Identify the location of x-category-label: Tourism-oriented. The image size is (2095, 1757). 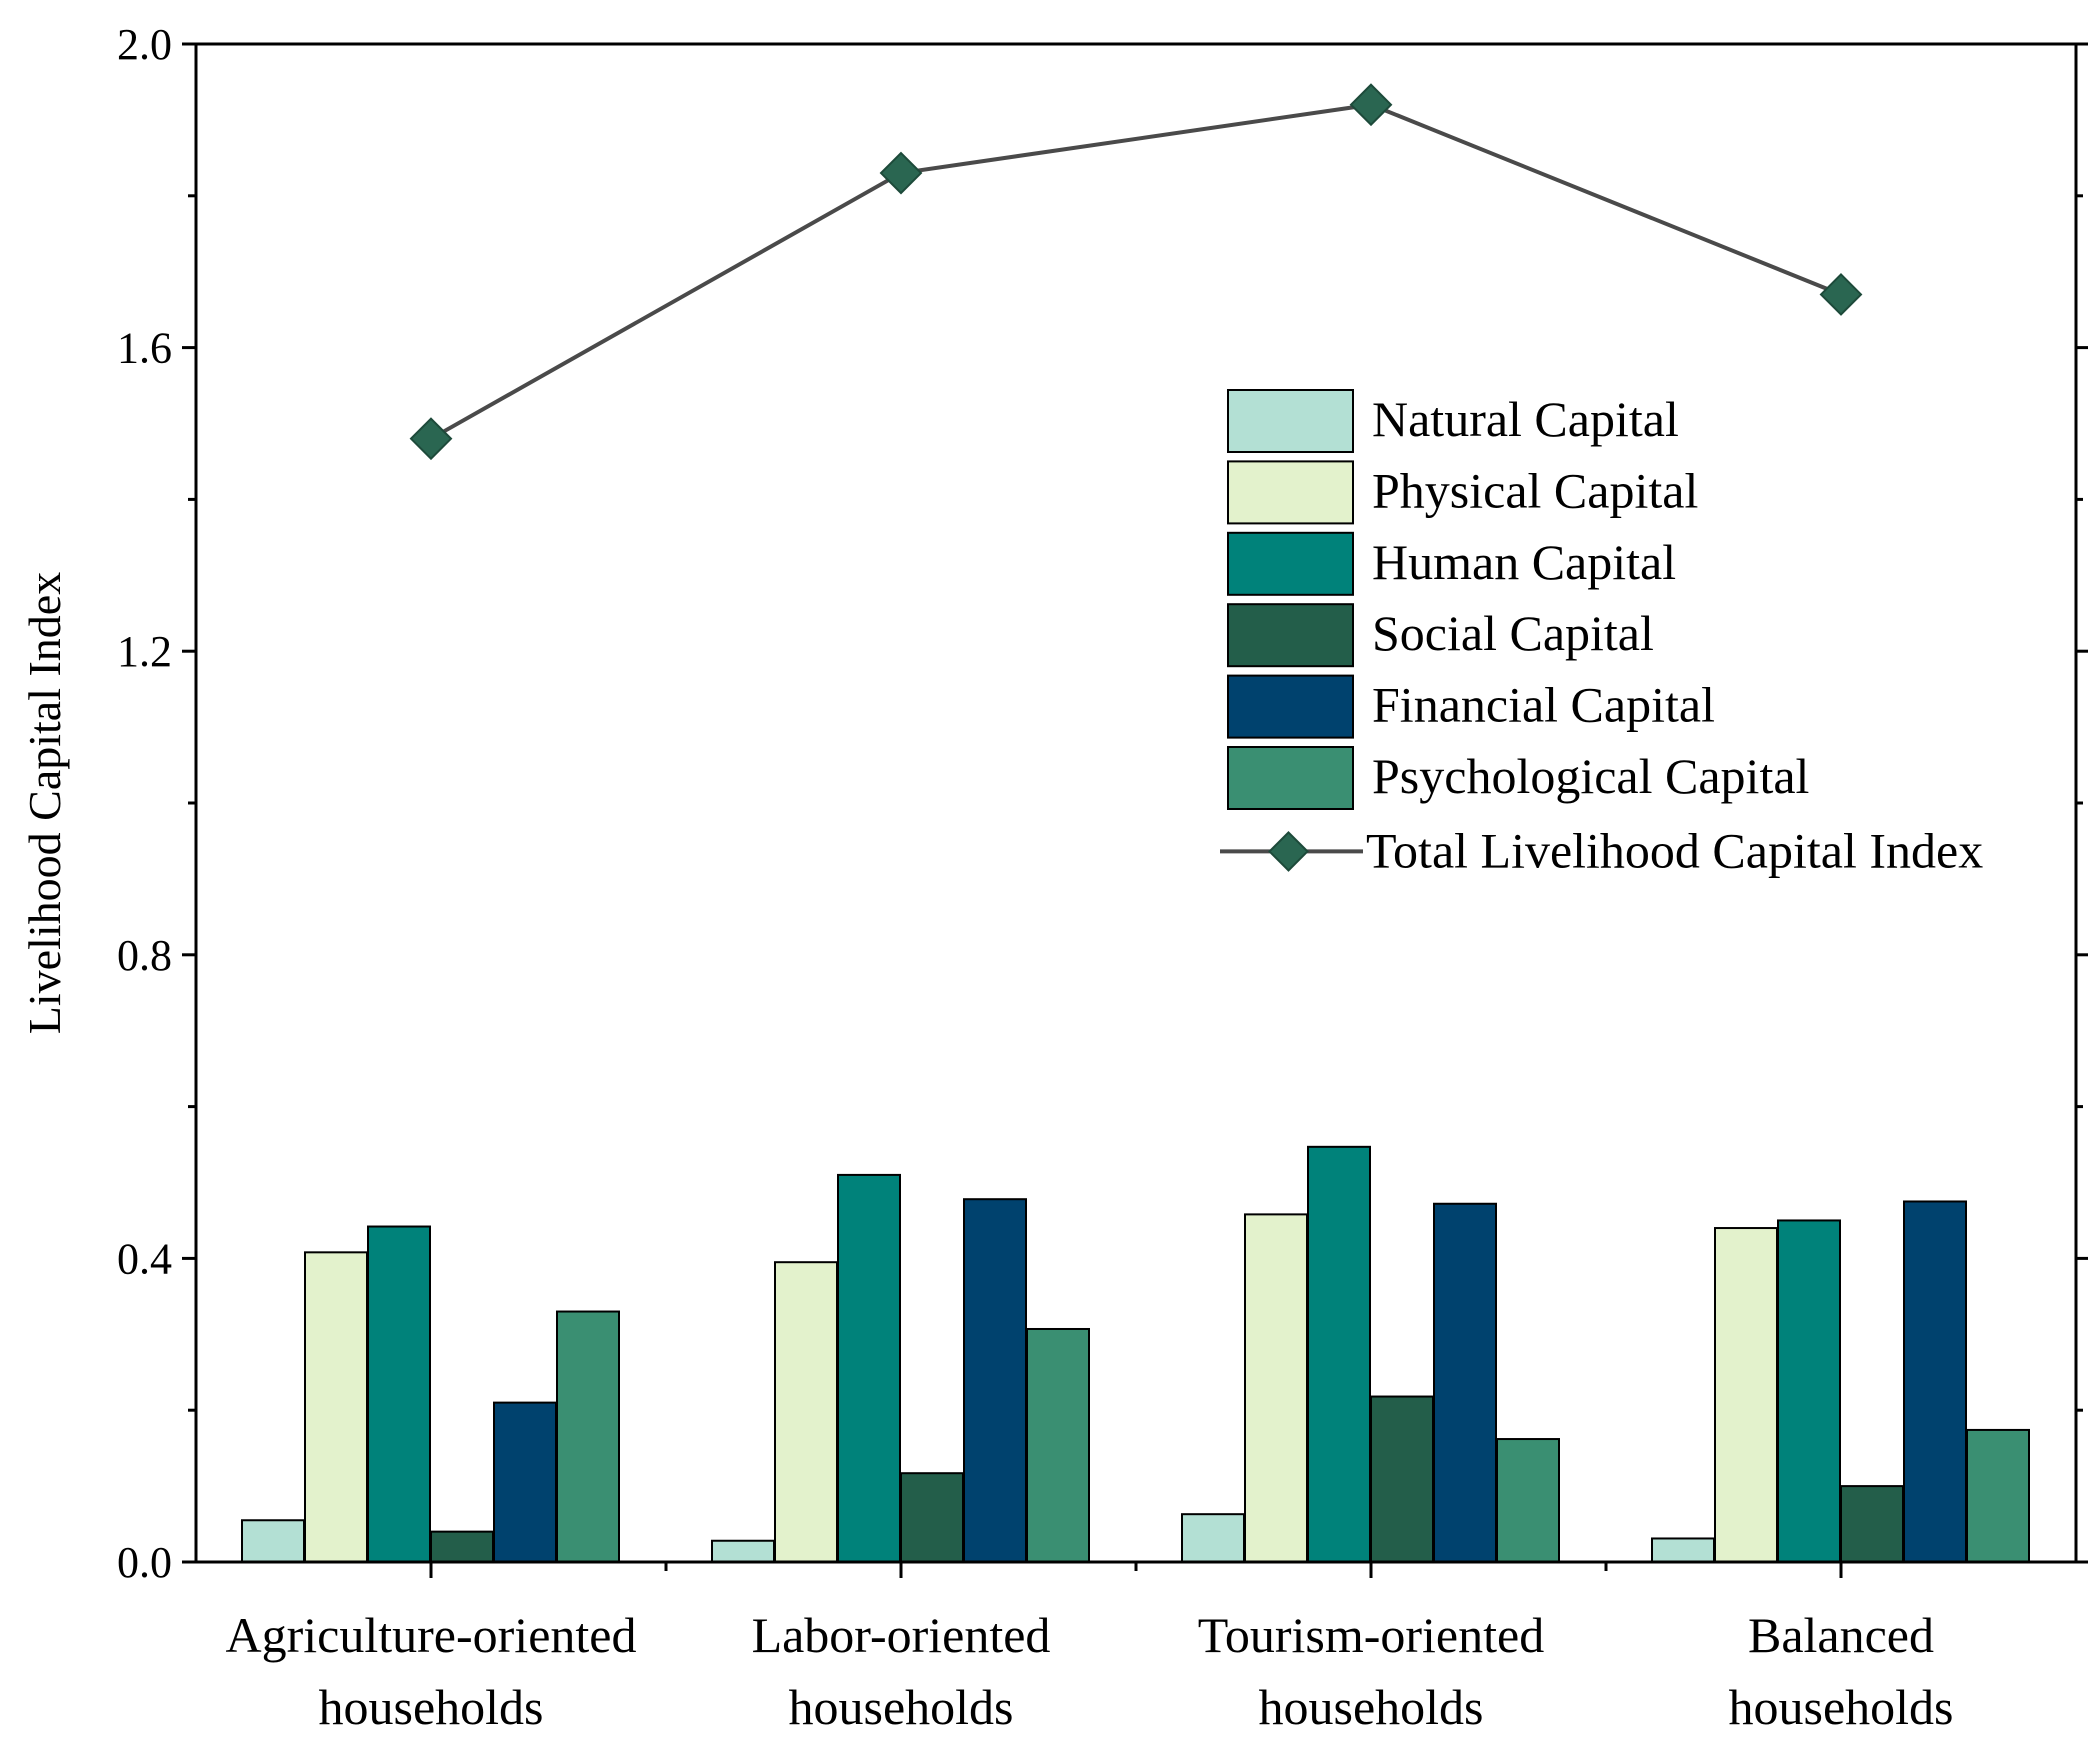
(1371, 1635).